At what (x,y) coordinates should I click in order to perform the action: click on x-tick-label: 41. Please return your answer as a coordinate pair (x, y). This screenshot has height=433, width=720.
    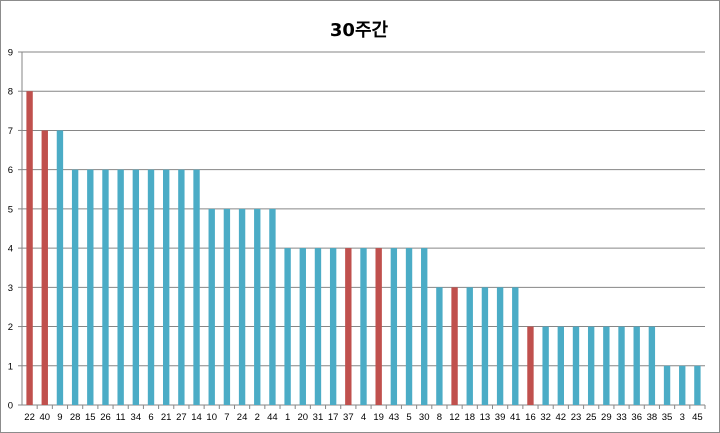
    Looking at the image, I should click on (515, 417).